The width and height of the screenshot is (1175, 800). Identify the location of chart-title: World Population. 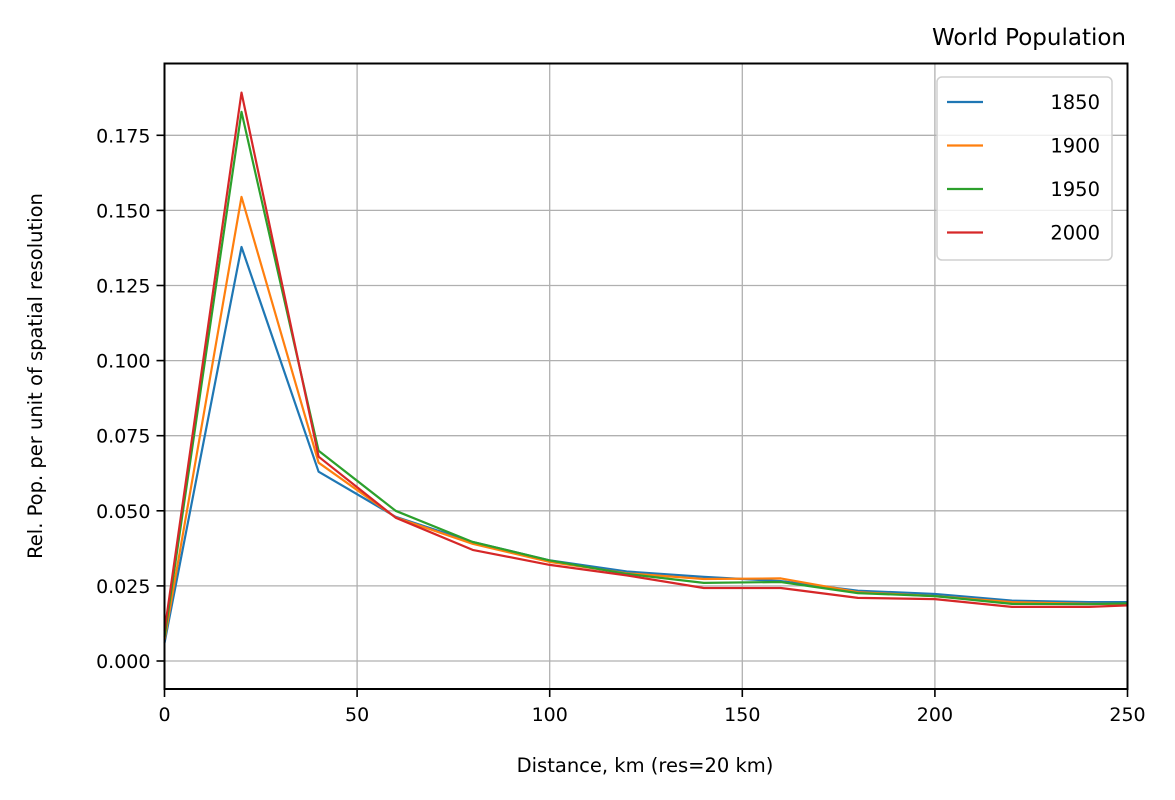
(1029, 38).